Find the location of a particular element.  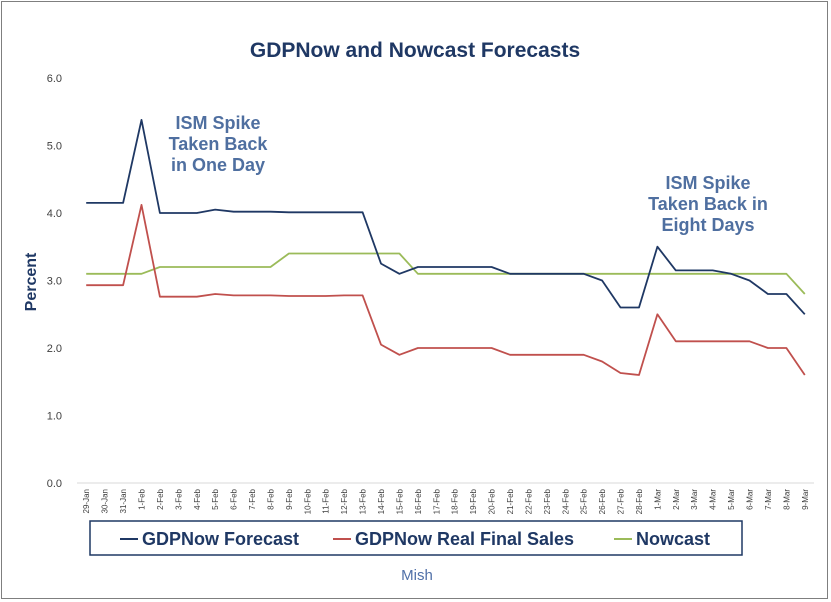

x-tick-label: 2-Mar is located at coordinates (676, 499).